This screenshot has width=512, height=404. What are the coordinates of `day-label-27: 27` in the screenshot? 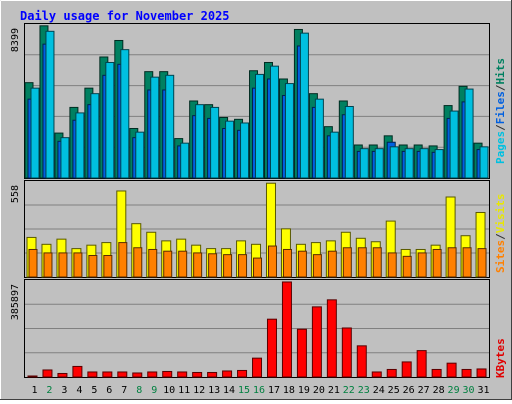 It's located at (424, 390).